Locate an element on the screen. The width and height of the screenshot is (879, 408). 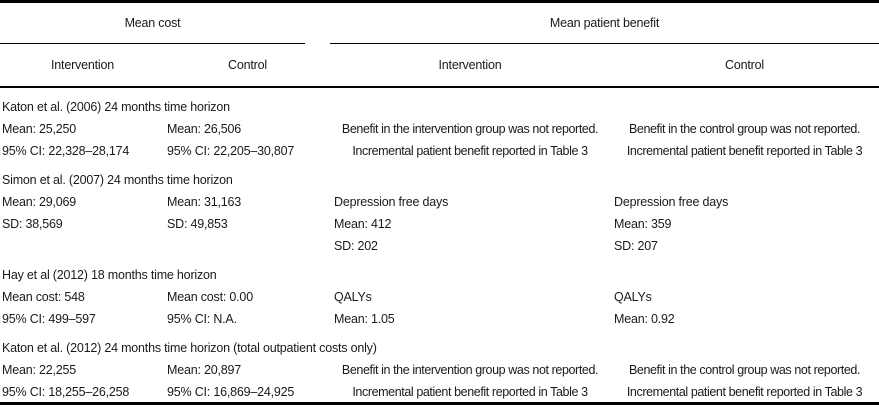
group-header-mean-patient-benefit-label: Mean patient benefit is located at coordinates (604, 23).